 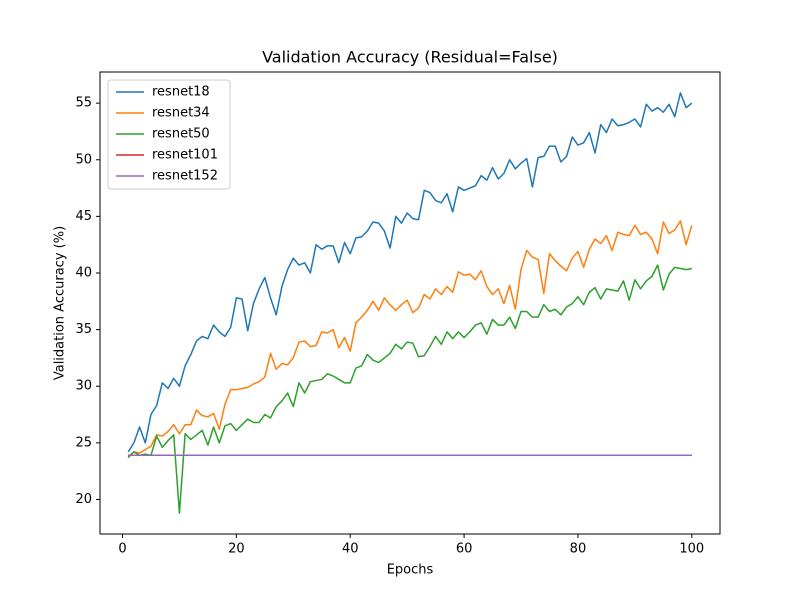 What do you see at coordinates (410, 57) in the screenshot?
I see `chart-title: Validation Accuracy (Residual=False)` at bounding box center [410, 57].